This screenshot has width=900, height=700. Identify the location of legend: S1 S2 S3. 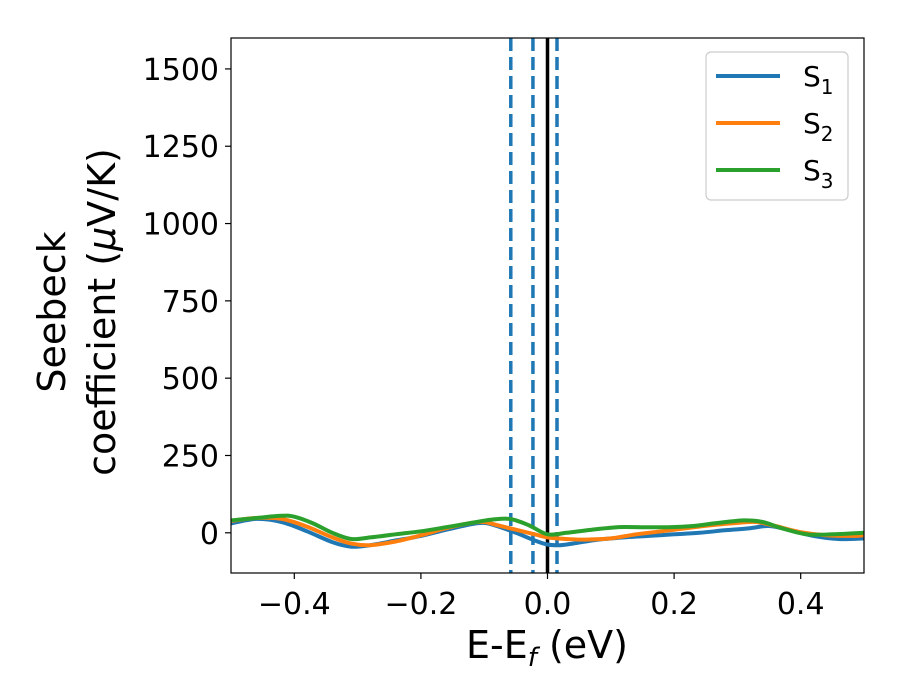
(777, 126).